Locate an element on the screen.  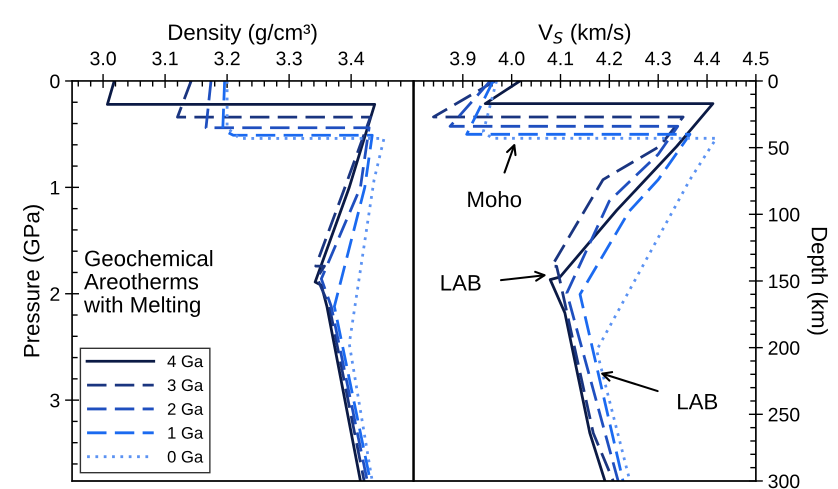
y-tick-label: 300 is located at coordinates (784, 481).